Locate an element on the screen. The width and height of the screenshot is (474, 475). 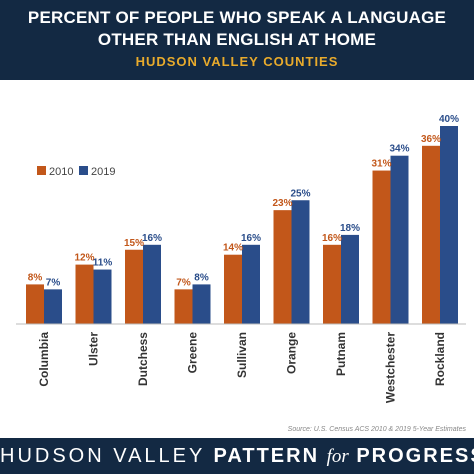
bar-dutchess-2019 is located at coordinates (152, 284).